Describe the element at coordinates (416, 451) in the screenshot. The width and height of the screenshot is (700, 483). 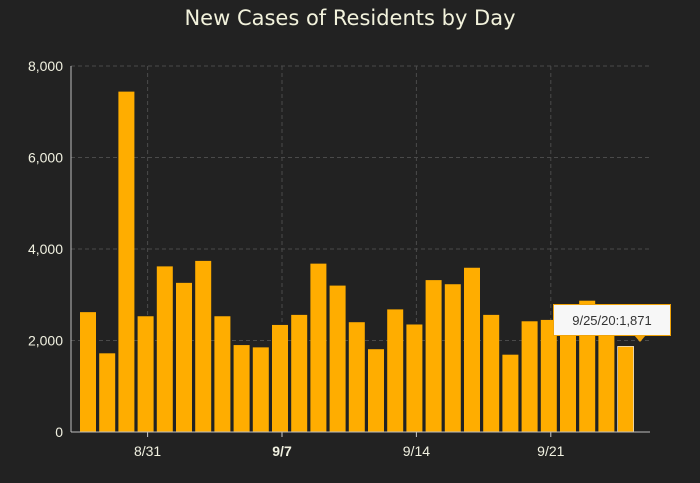
I see `x-tick-label: 9/14` at that location.